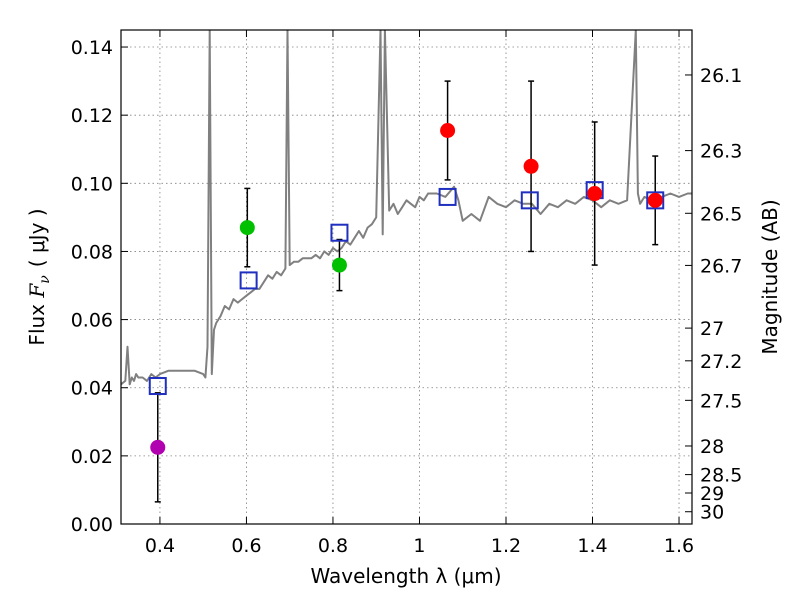  Describe the element at coordinates (721, 266) in the screenshot. I see `magnitude-tick-label: 26.7` at that location.